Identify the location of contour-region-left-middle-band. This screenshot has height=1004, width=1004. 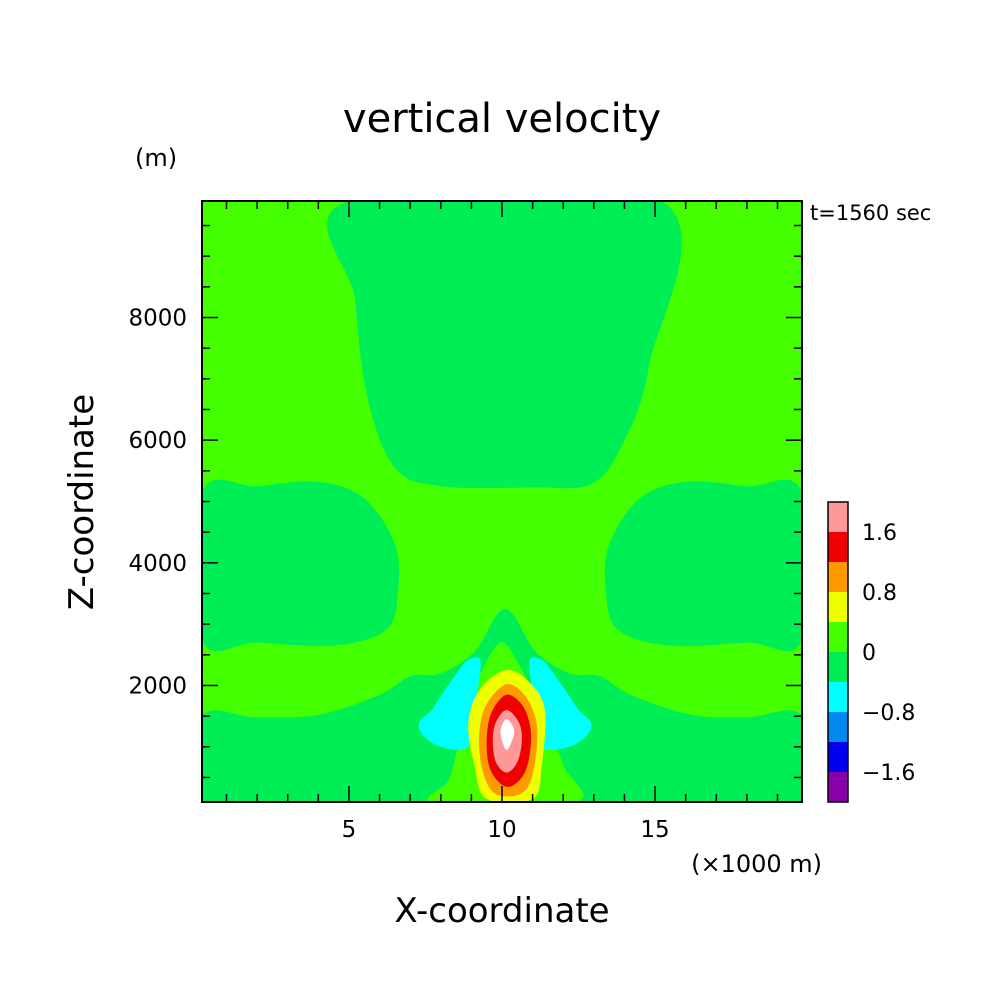
(301, 565).